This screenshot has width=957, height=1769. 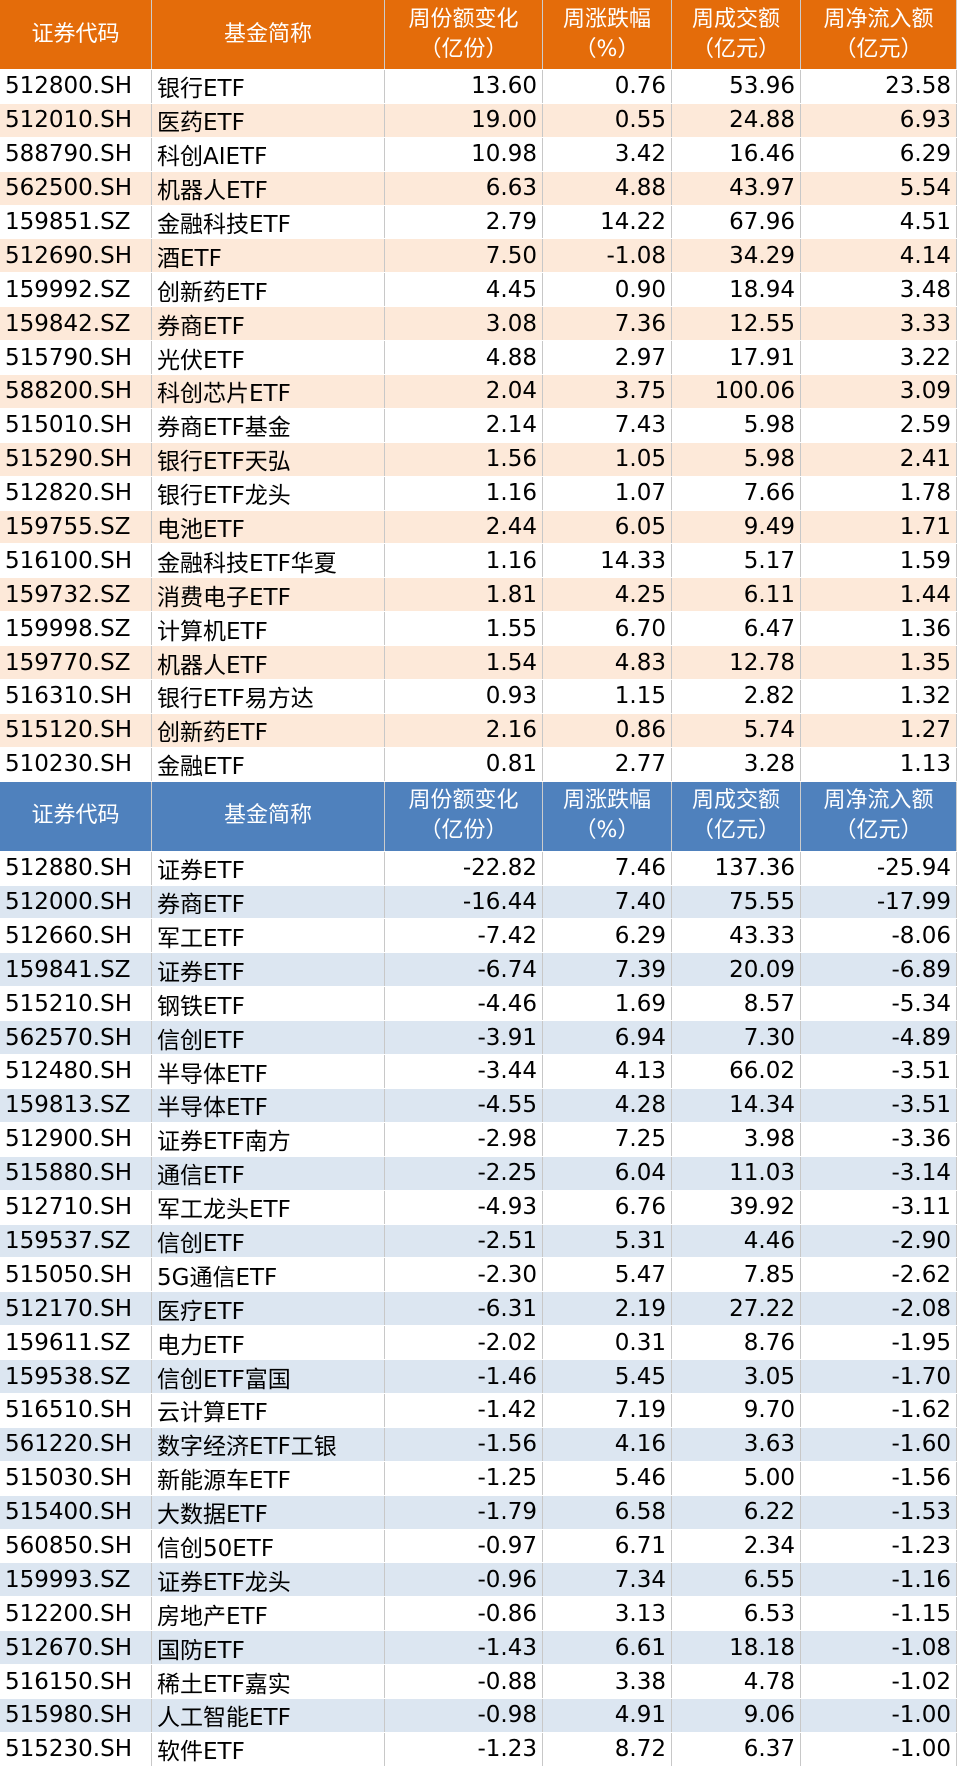 I want to click on cell: 1.16, so click(x=464, y=493).